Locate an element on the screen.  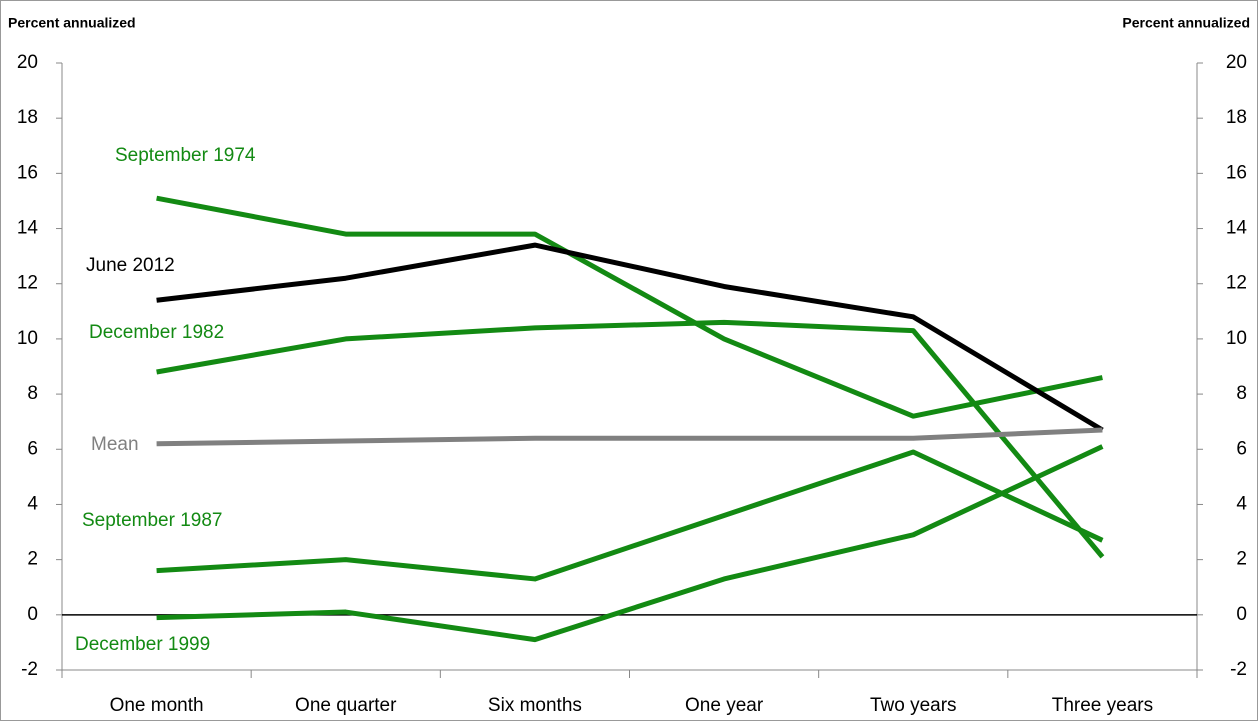
x-tick-label: Two years is located at coordinates (913, 705).